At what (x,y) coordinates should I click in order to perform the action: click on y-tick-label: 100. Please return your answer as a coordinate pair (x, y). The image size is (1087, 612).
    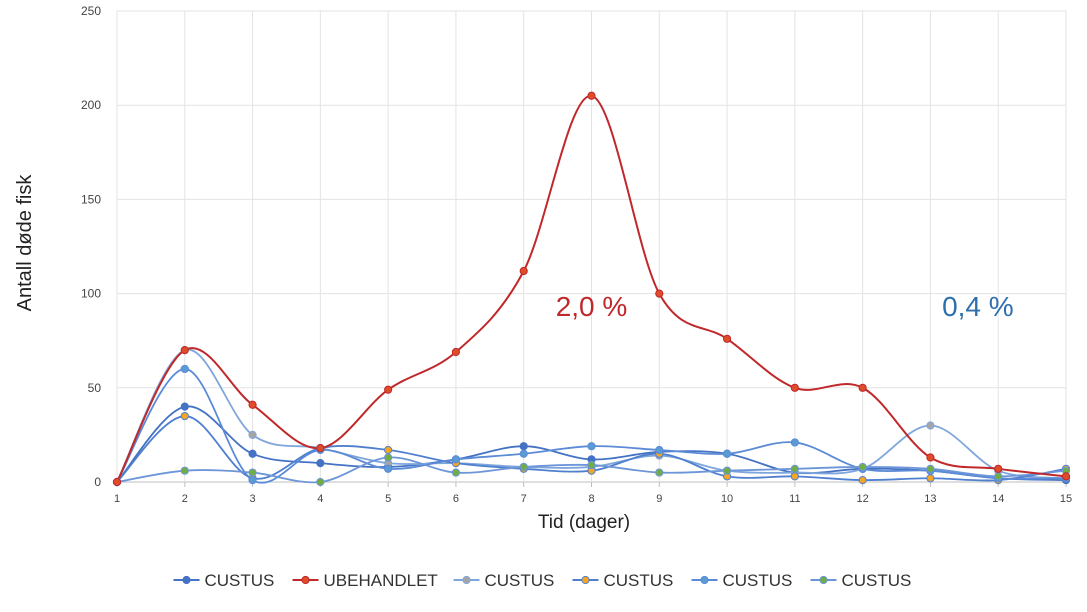
    Looking at the image, I should click on (91, 294).